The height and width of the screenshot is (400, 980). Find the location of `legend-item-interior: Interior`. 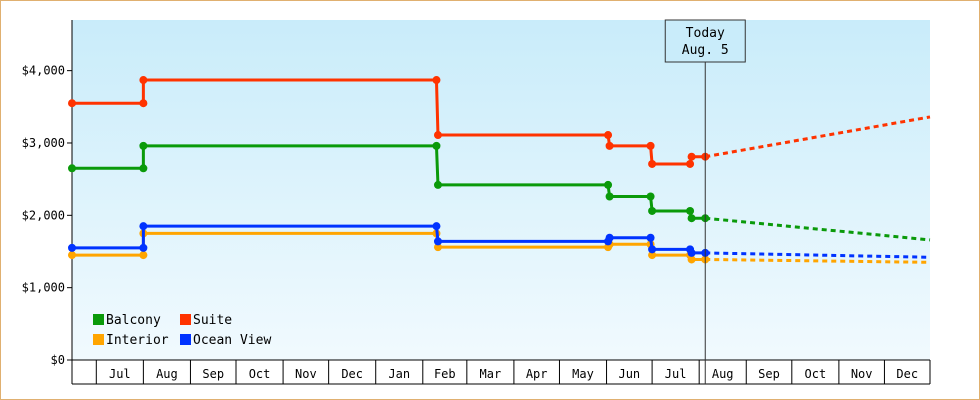

legend-item-interior: Interior is located at coordinates (131, 340).